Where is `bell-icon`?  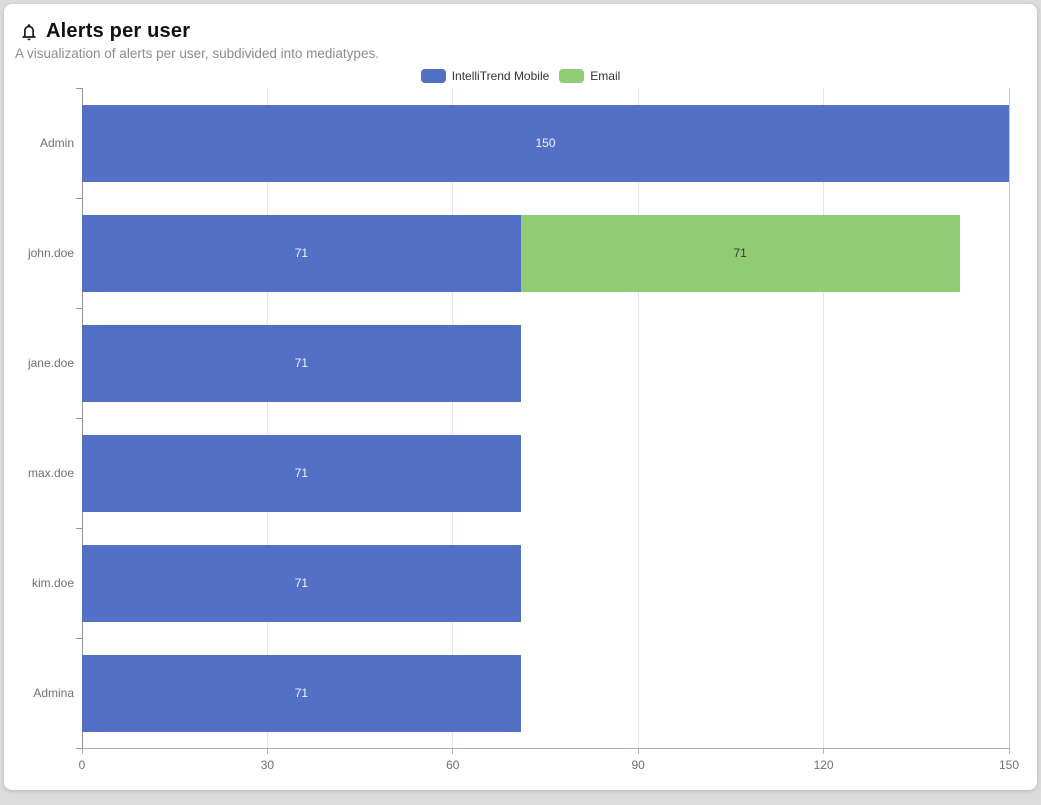
bell-icon is located at coordinates (29, 32).